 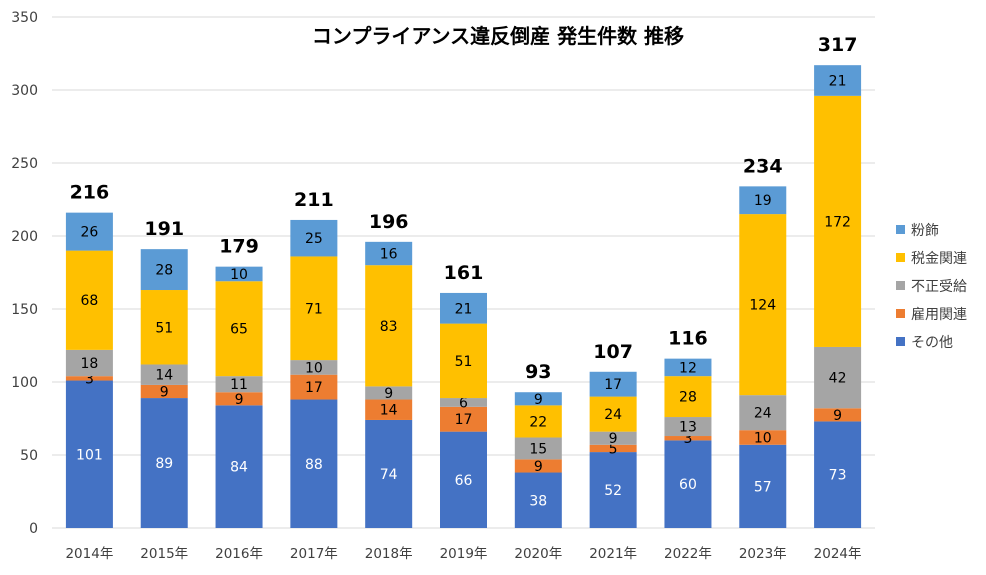 What do you see at coordinates (613, 352) in the screenshot?
I see `total-label: 107` at bounding box center [613, 352].